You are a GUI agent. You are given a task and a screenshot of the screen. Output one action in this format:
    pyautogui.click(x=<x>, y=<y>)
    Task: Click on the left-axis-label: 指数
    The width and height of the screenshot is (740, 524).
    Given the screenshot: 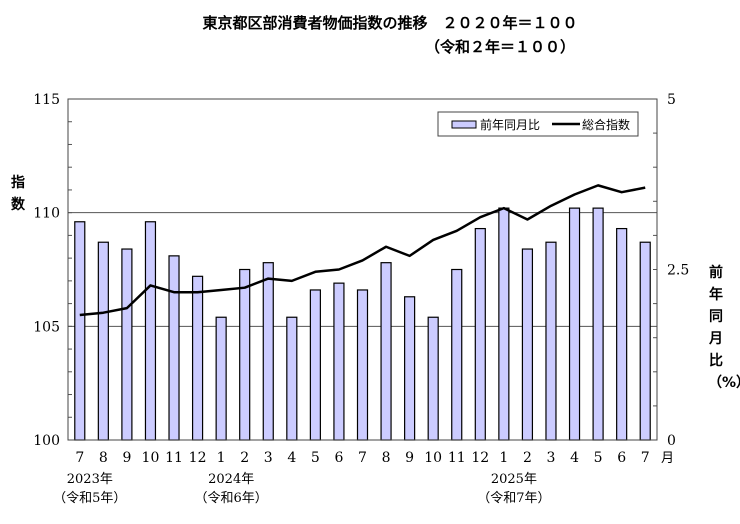 What is the action you would take?
    pyautogui.click(x=18, y=194)
    